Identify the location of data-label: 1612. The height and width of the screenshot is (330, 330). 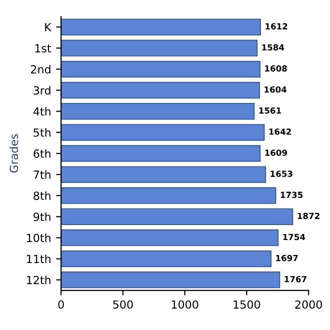
(277, 26).